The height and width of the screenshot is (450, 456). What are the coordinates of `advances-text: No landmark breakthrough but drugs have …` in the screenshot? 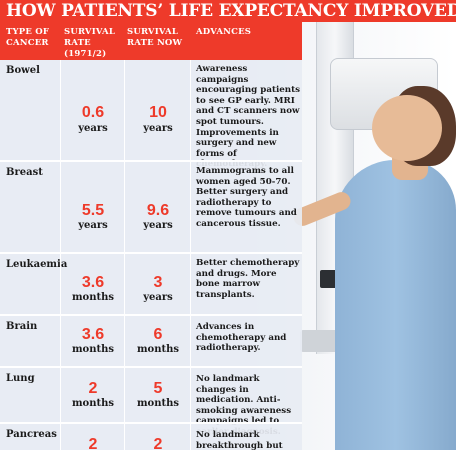 It's located at (239, 440).